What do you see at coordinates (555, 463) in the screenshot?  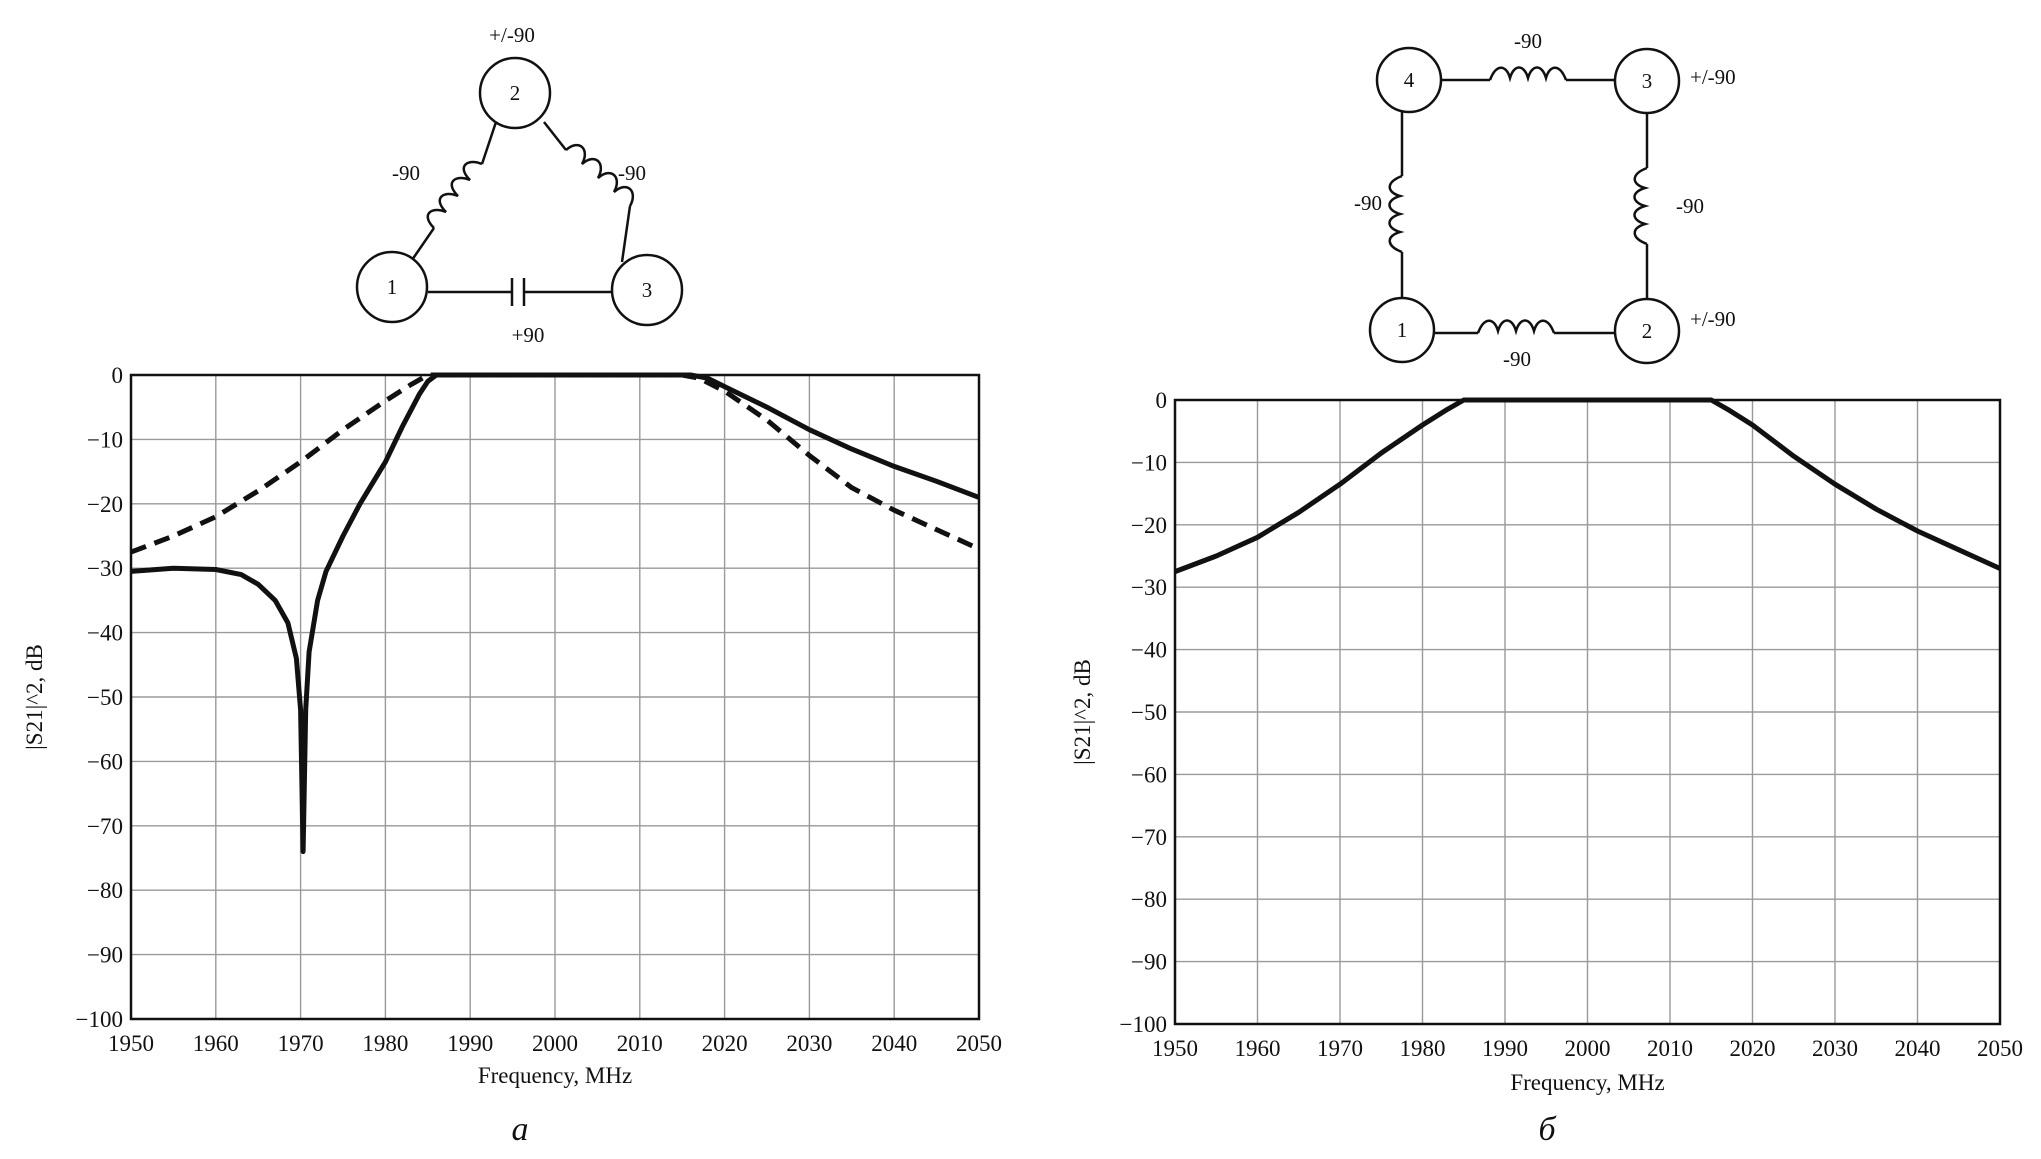 I see `series-dashed-line` at bounding box center [555, 463].